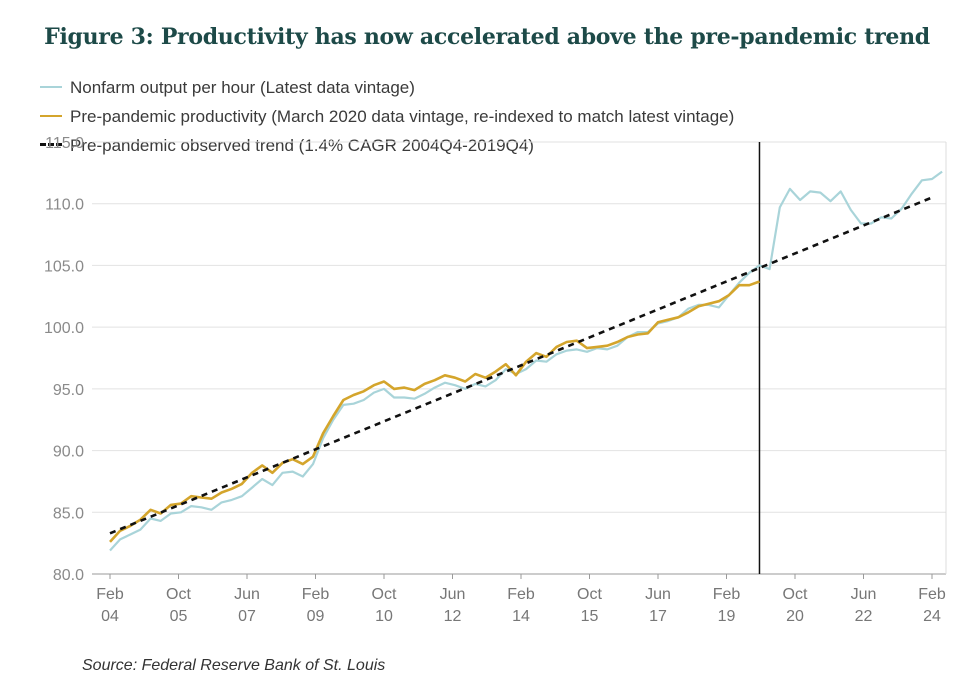 This screenshot has height=698, width=974. I want to click on x-tick-label-year: 10, so click(384, 616).